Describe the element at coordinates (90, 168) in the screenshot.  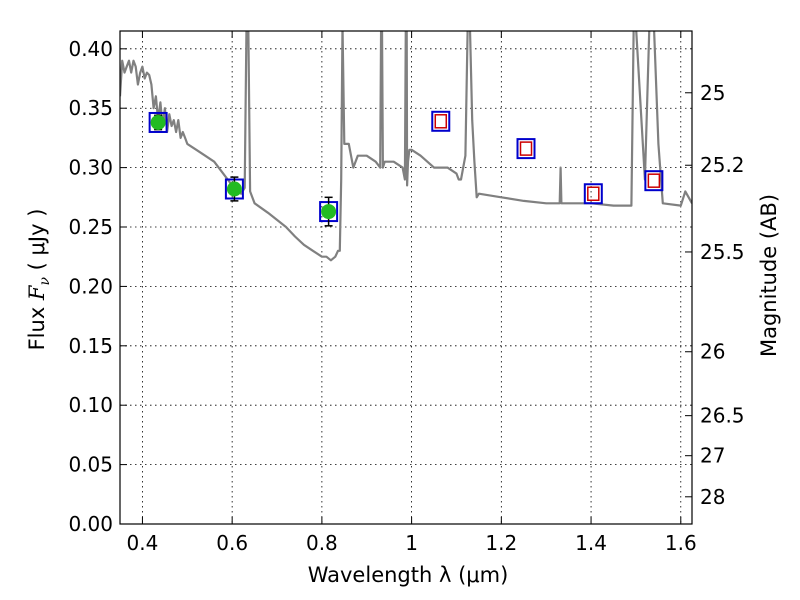
I see `y-tick-label: 0.30` at that location.